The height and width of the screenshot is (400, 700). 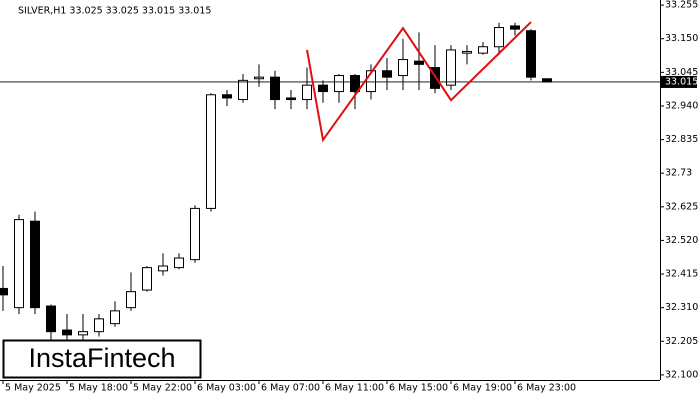 What do you see at coordinates (681, 38) in the screenshot?
I see `y-tick-label: 33.150` at bounding box center [681, 38].